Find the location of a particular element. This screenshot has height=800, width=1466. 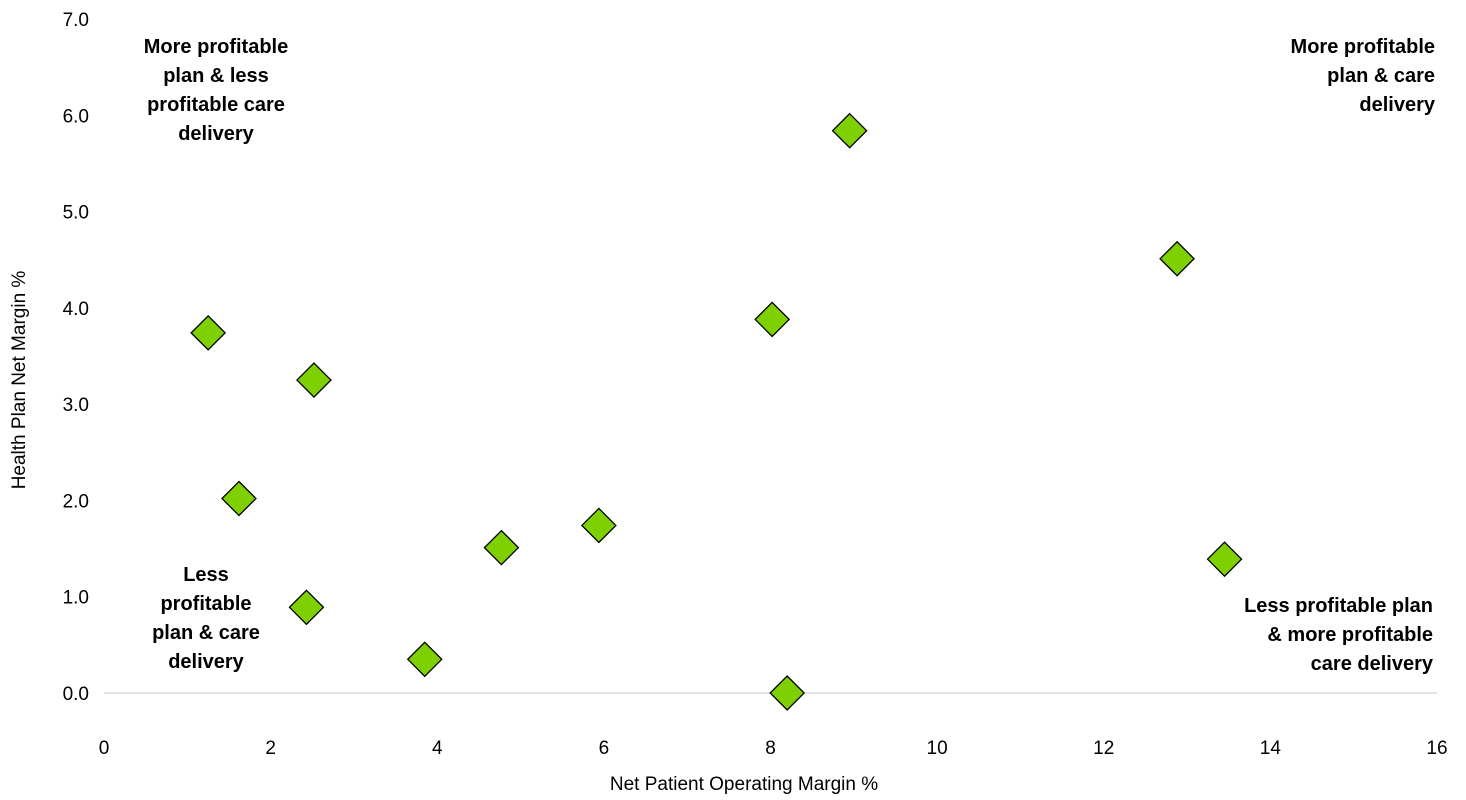

y-tick-labels: 0.0 1.0 2.0 3.0 4.0 5.0 6.0 7.0 is located at coordinates (76, 357).